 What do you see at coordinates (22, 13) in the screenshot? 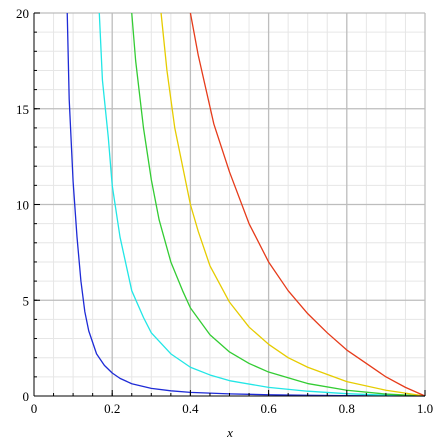
I see `y-tick-label: 20` at bounding box center [22, 13].